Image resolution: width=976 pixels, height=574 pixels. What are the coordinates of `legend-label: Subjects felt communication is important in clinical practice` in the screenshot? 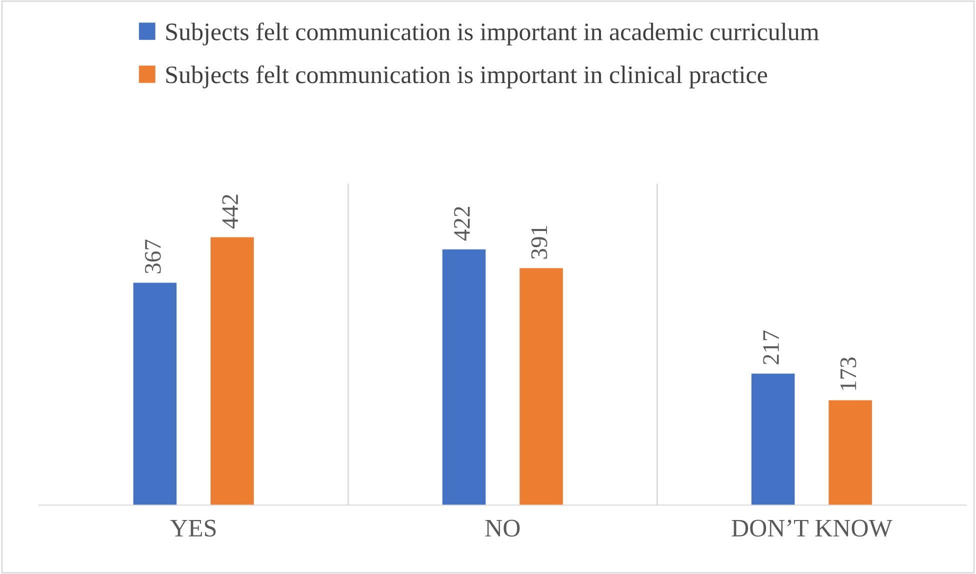 It's located at (467, 76).